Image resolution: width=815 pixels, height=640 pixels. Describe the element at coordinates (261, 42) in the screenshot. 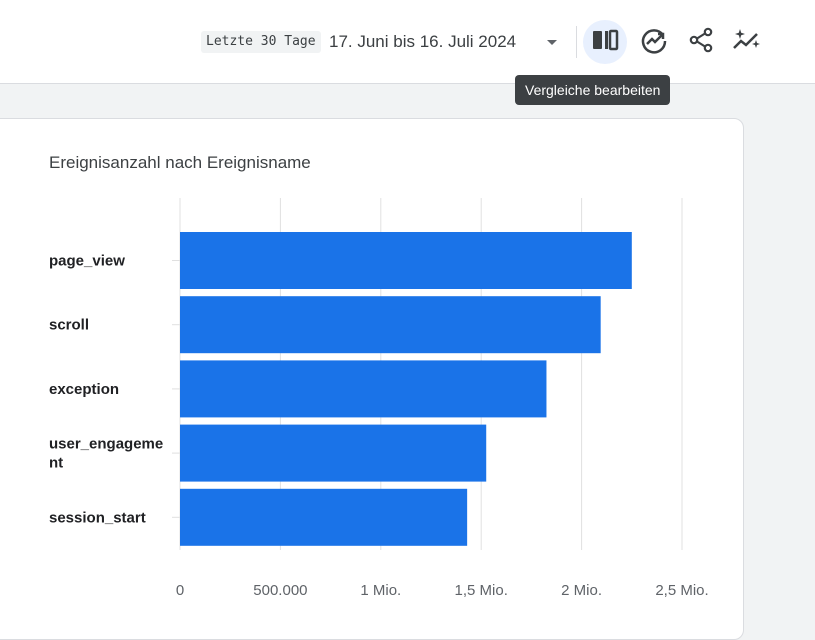

I see `date-range-preset-label: Letzte 30 Tage` at that location.